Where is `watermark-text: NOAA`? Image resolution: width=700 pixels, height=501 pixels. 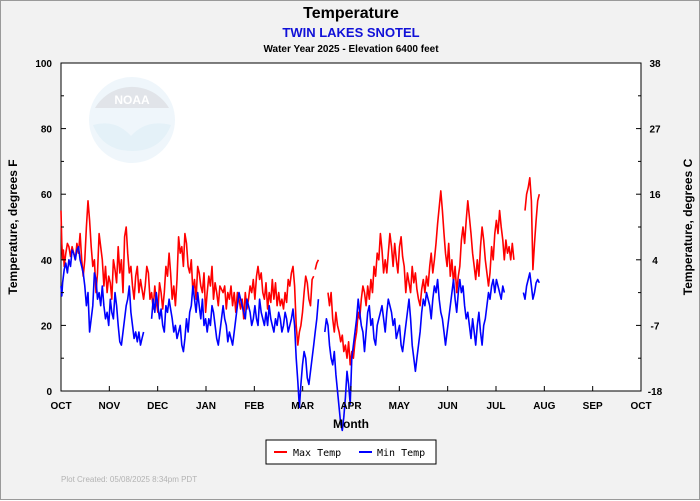 watermark-text: NOAA is located at coordinates (132, 100).